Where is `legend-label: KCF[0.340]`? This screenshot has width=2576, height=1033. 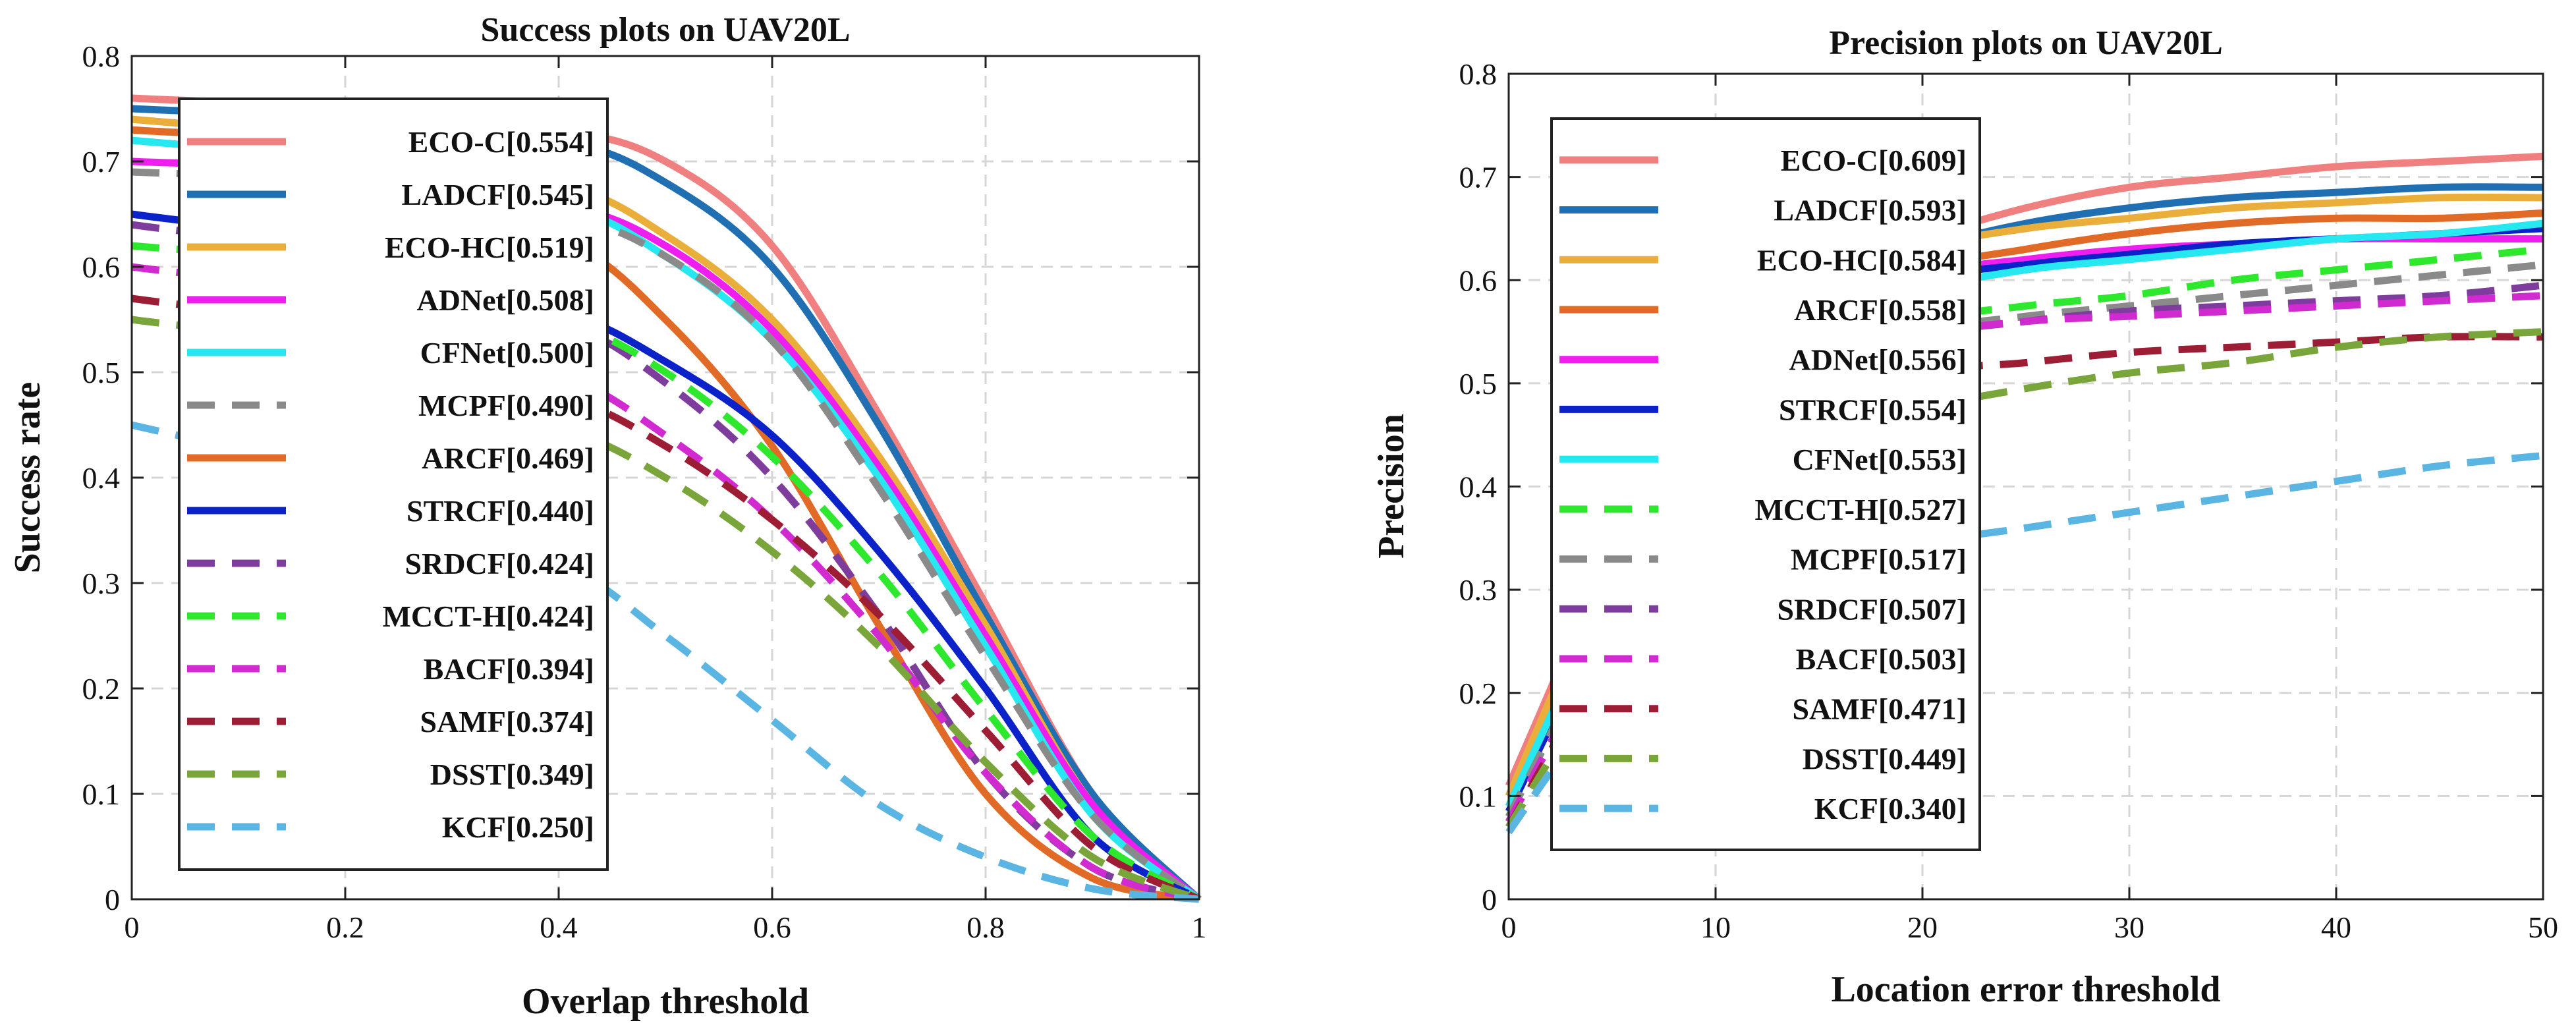
legend-label: KCF[0.340] is located at coordinates (1890, 808).